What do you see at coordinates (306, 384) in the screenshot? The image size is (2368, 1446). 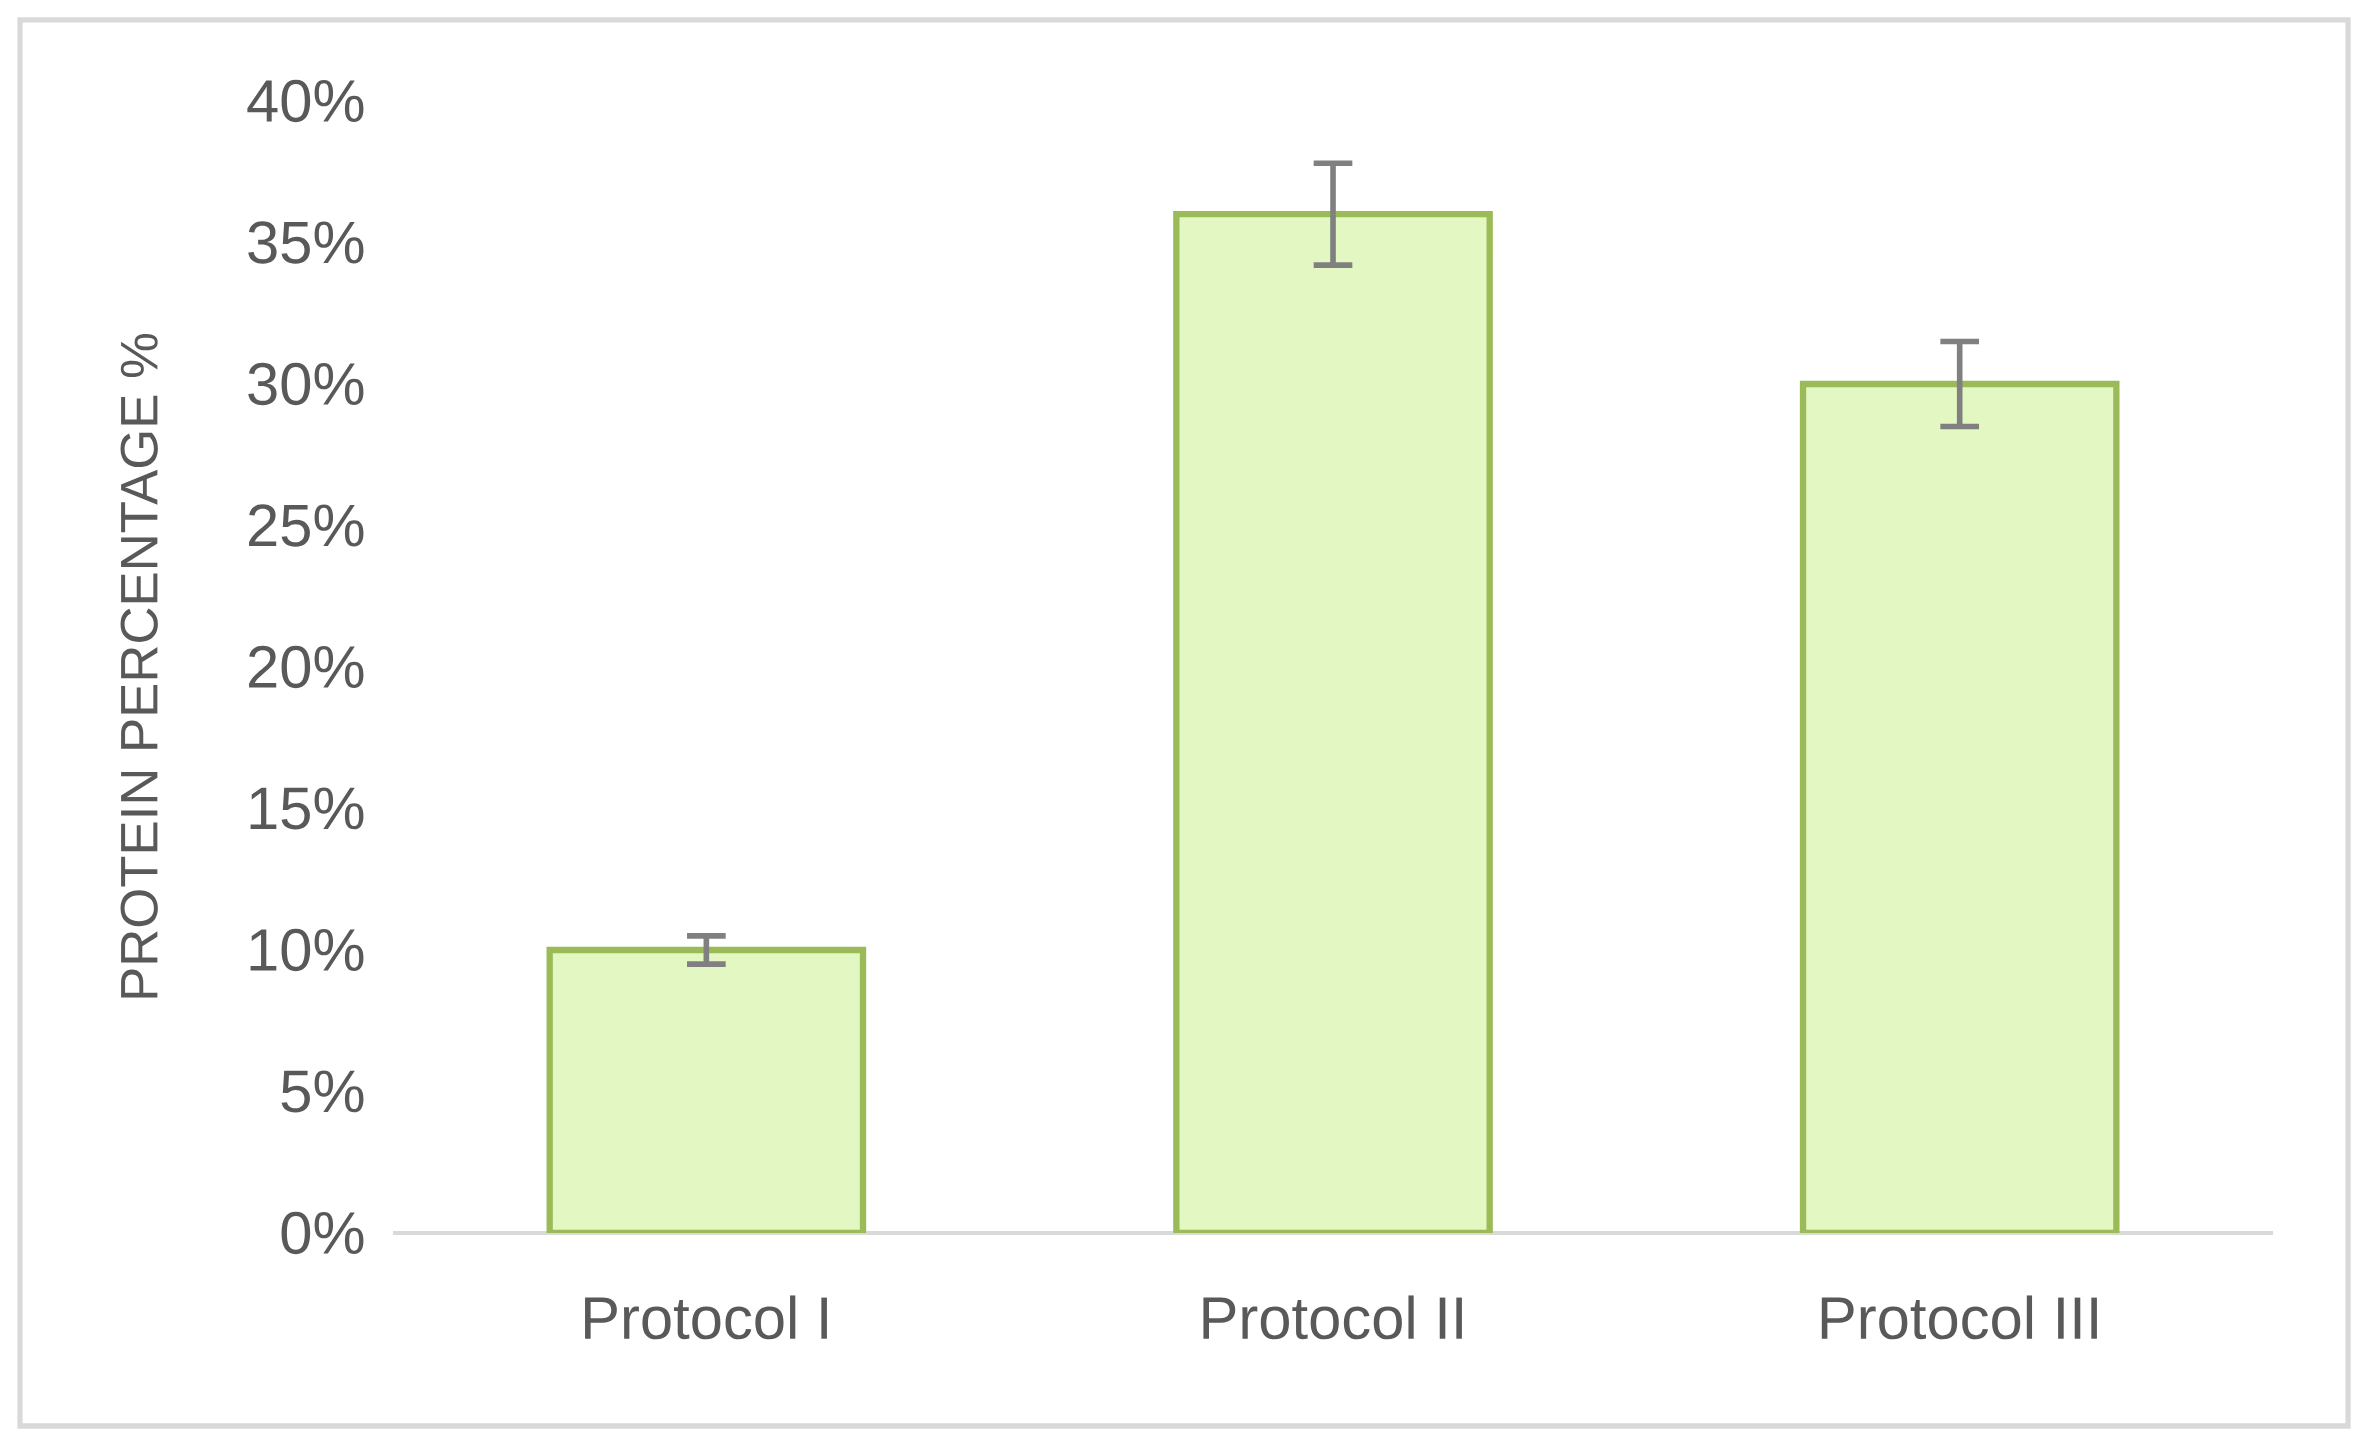 I see `y-tick-label: 30%` at bounding box center [306, 384].